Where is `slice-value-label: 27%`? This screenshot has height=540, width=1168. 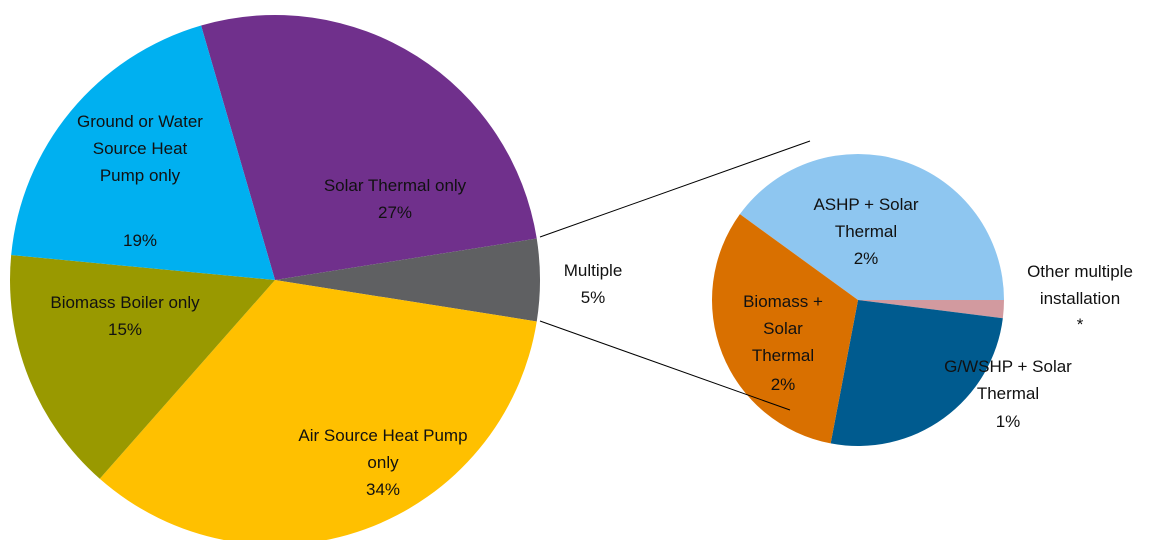
slice-value-label: 27% is located at coordinates (395, 212).